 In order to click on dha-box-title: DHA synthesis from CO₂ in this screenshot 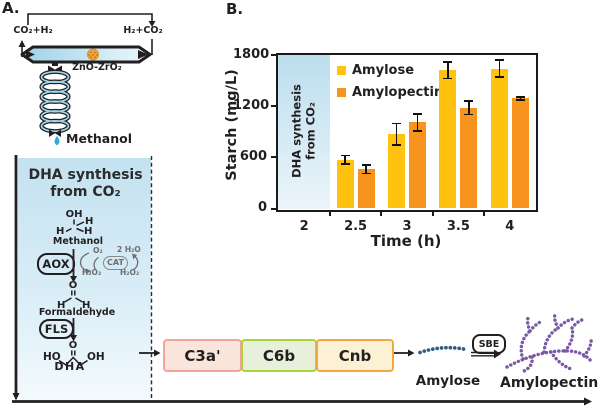, I will do `click(85, 184)`.